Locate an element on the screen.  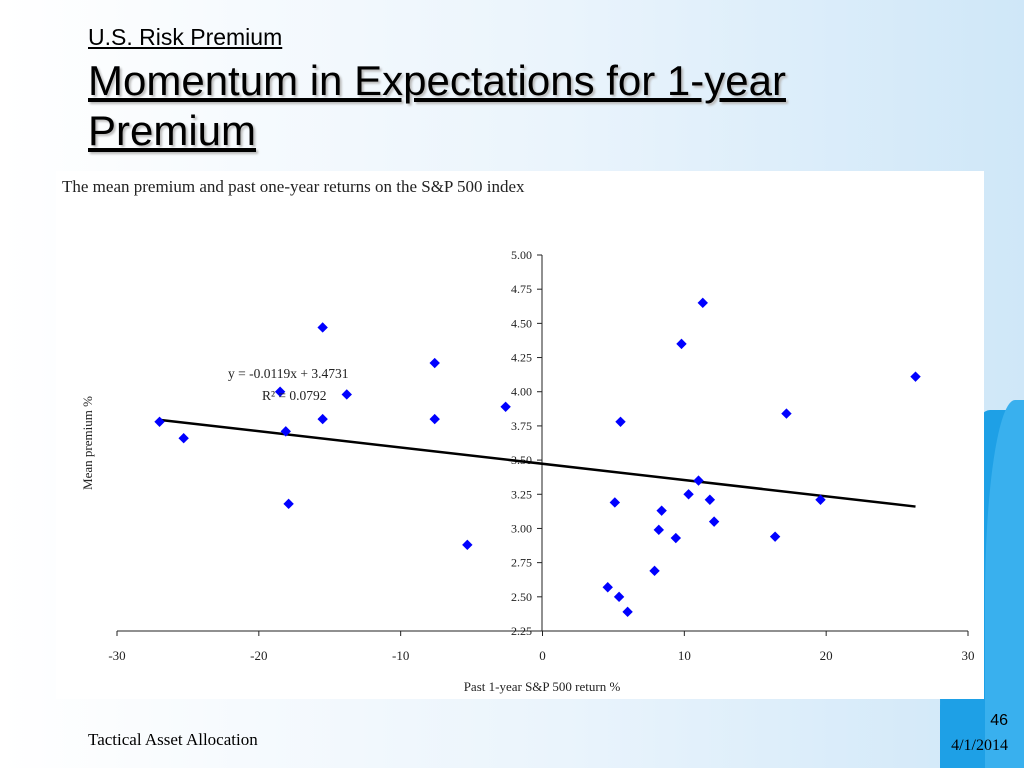
slide-number: 46 is located at coordinates (999, 720).